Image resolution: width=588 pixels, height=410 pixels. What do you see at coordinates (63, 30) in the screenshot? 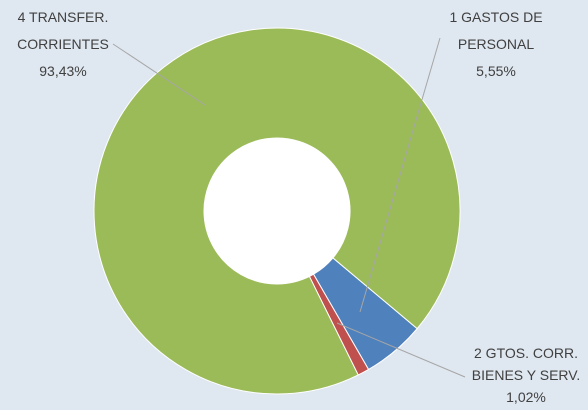
I see `category-label: 4 TRANSFER. CORRIENTES` at bounding box center [63, 30].